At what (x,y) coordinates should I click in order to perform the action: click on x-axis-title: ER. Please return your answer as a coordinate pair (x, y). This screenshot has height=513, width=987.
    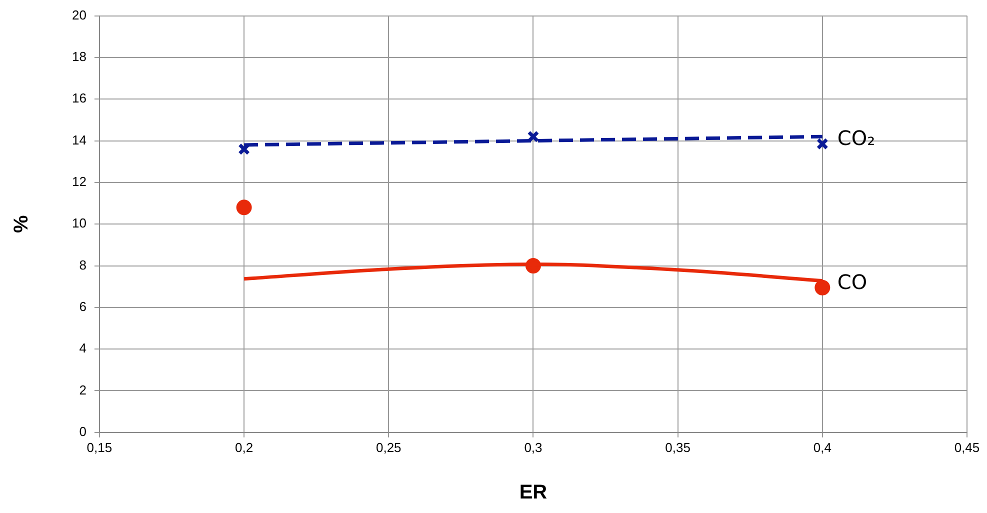
    Looking at the image, I should click on (533, 493).